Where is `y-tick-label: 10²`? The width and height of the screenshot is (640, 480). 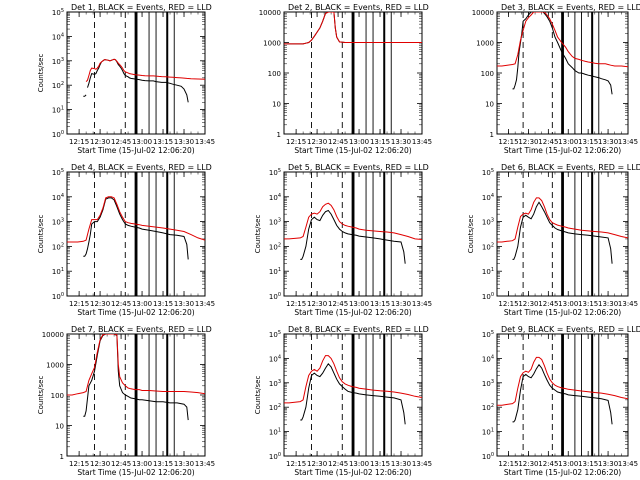
y-tick-label: 10² is located at coordinates (58, 246).